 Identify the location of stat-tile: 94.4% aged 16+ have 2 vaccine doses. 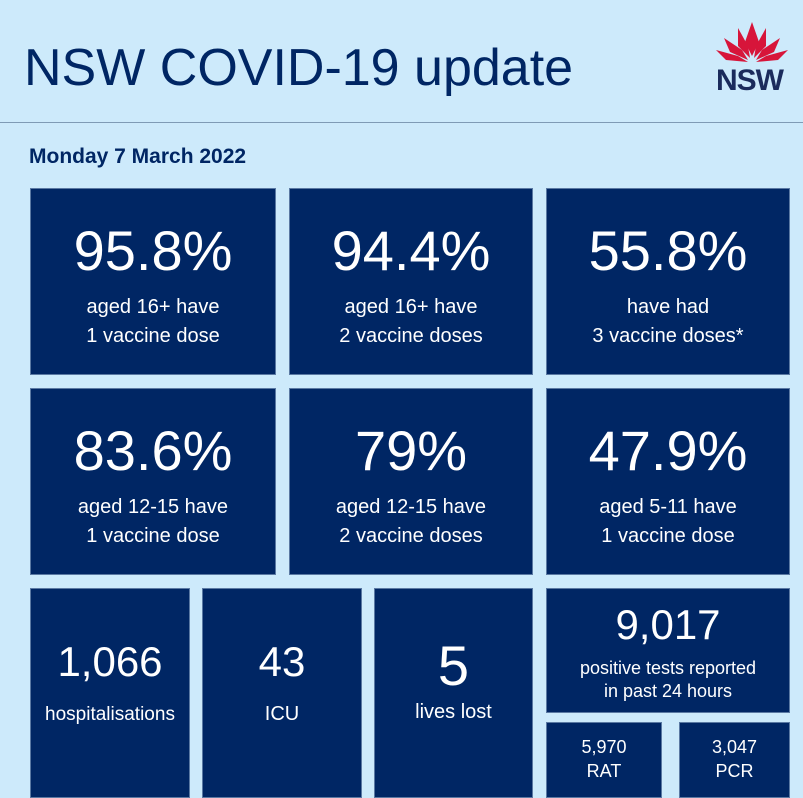
(411, 281).